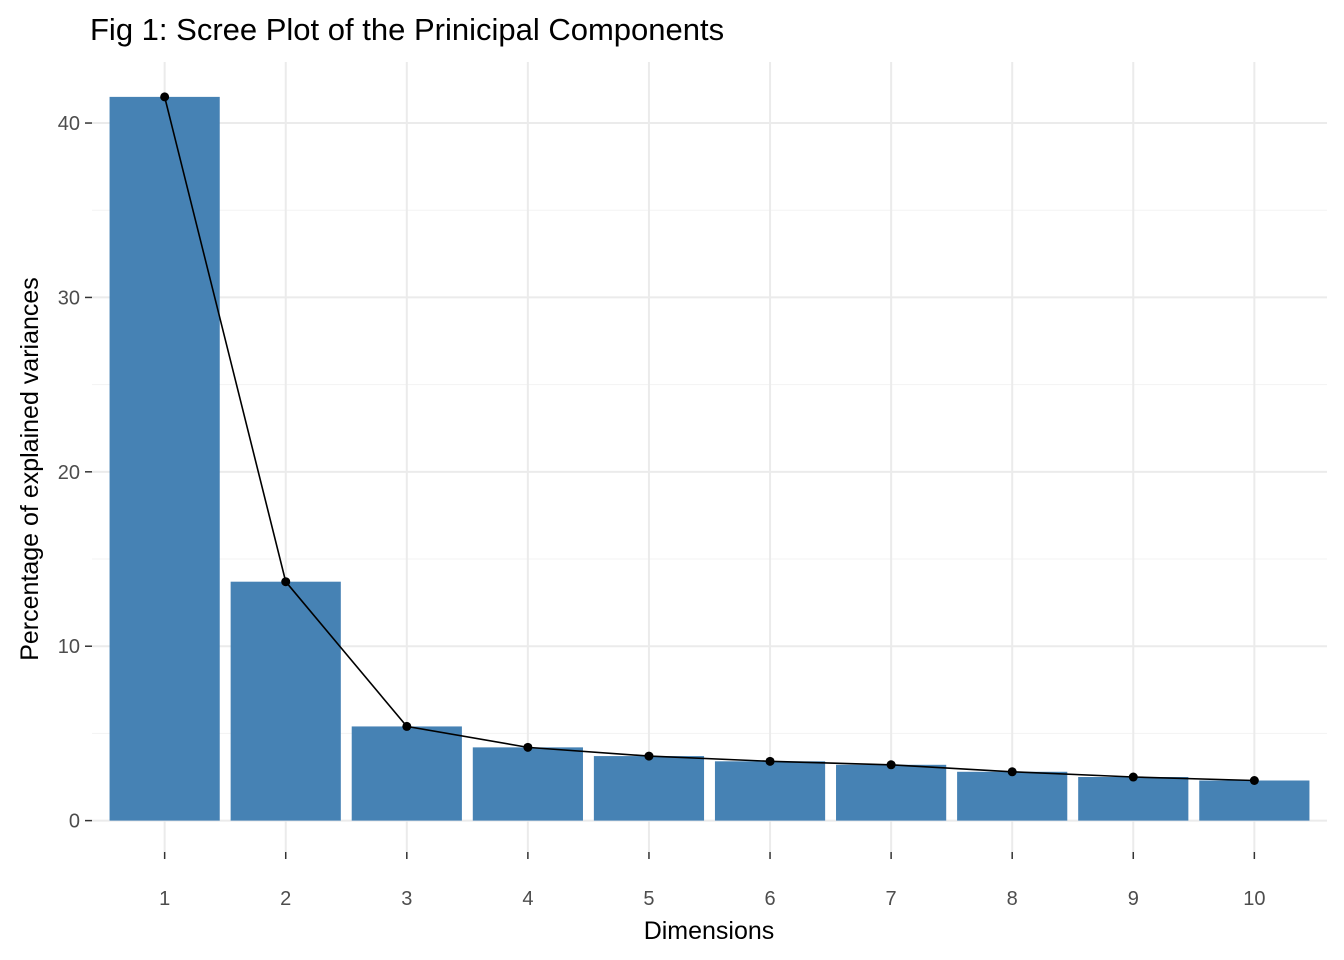  Describe the element at coordinates (69, 124) in the screenshot. I see `y-tick-label: 40` at that location.